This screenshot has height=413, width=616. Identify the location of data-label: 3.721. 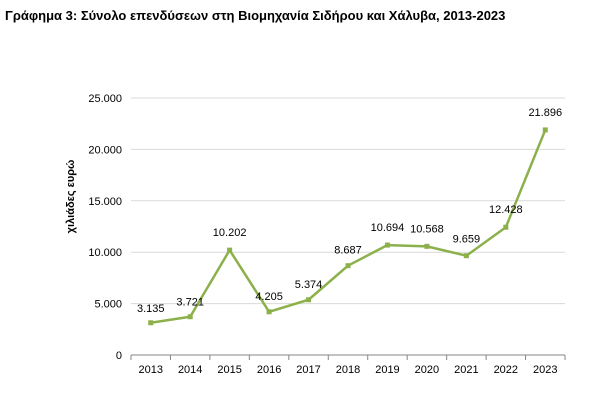
(190, 303).